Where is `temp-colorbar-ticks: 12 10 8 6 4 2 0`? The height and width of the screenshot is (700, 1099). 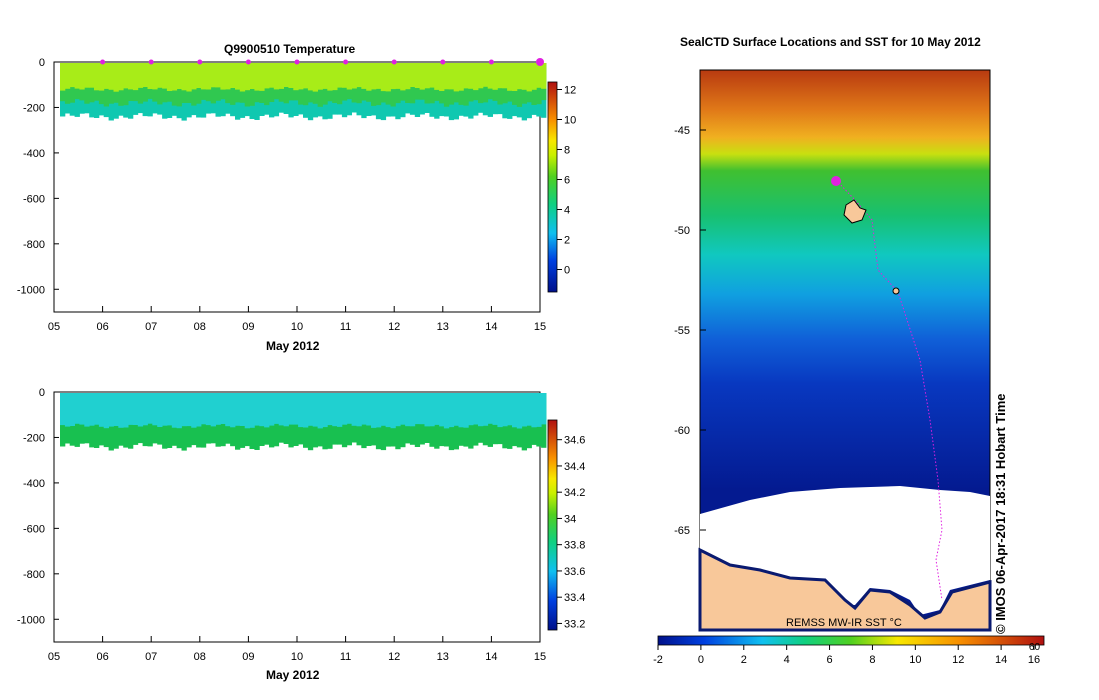 temp-colorbar-ticks: 12 10 8 6 4 2 0 is located at coordinates (566, 181).